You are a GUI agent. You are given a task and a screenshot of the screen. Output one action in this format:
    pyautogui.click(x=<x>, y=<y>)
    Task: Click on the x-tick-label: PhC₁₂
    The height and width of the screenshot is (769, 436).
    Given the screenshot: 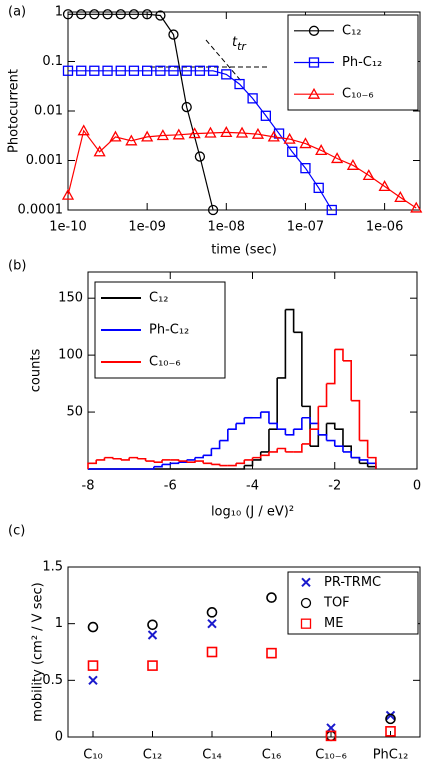 What is the action you would take?
    pyautogui.click(x=391, y=755)
    